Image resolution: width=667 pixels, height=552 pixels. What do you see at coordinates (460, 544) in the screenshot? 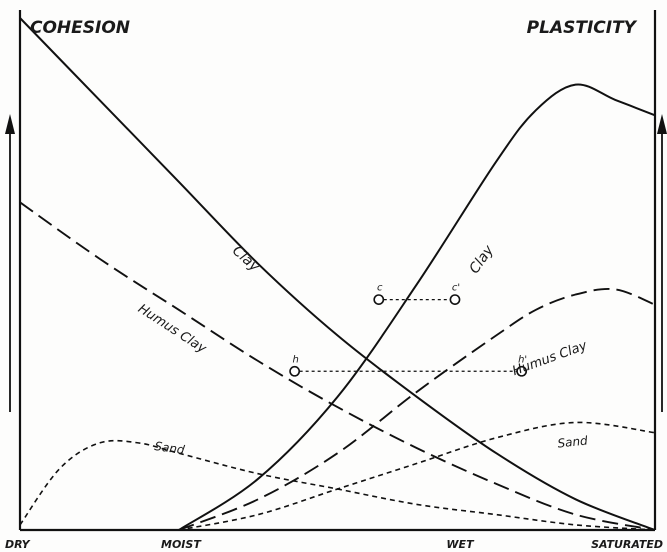
I see `x-tick-label-wet: WET` at bounding box center [460, 544].